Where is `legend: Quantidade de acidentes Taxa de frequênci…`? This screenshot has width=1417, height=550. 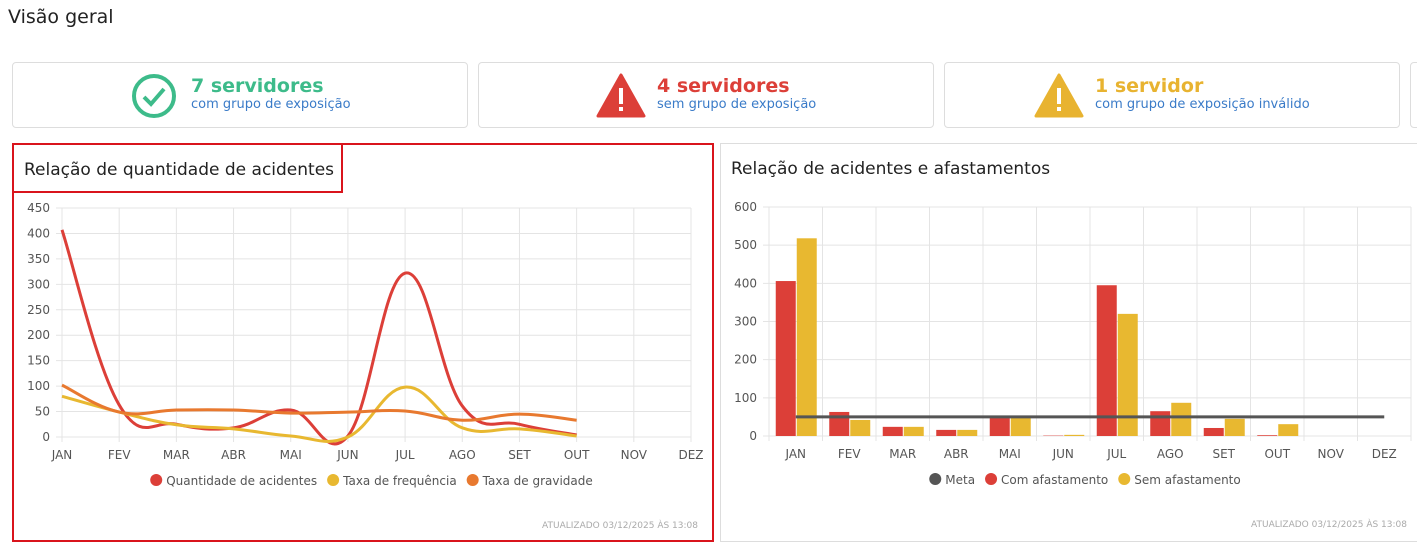
legend: Quantidade de acidentes Taxa de frequênci… is located at coordinates (371, 481).